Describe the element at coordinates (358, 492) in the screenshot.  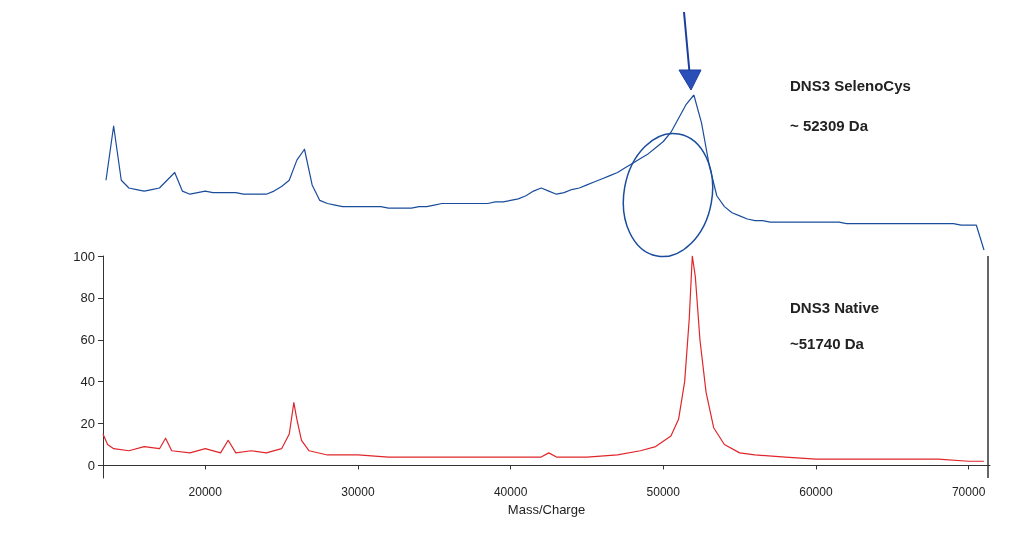
I see `x-tick-label: 30000` at that location.